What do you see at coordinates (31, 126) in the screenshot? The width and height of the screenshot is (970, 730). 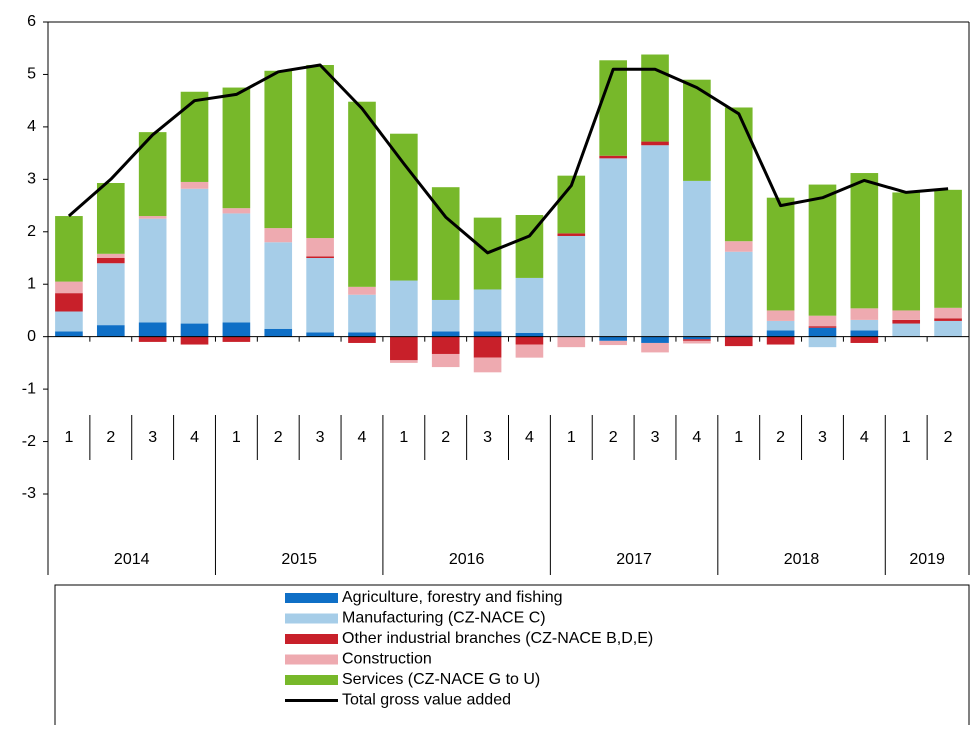 I see `y-tick-label: 4` at bounding box center [31, 126].